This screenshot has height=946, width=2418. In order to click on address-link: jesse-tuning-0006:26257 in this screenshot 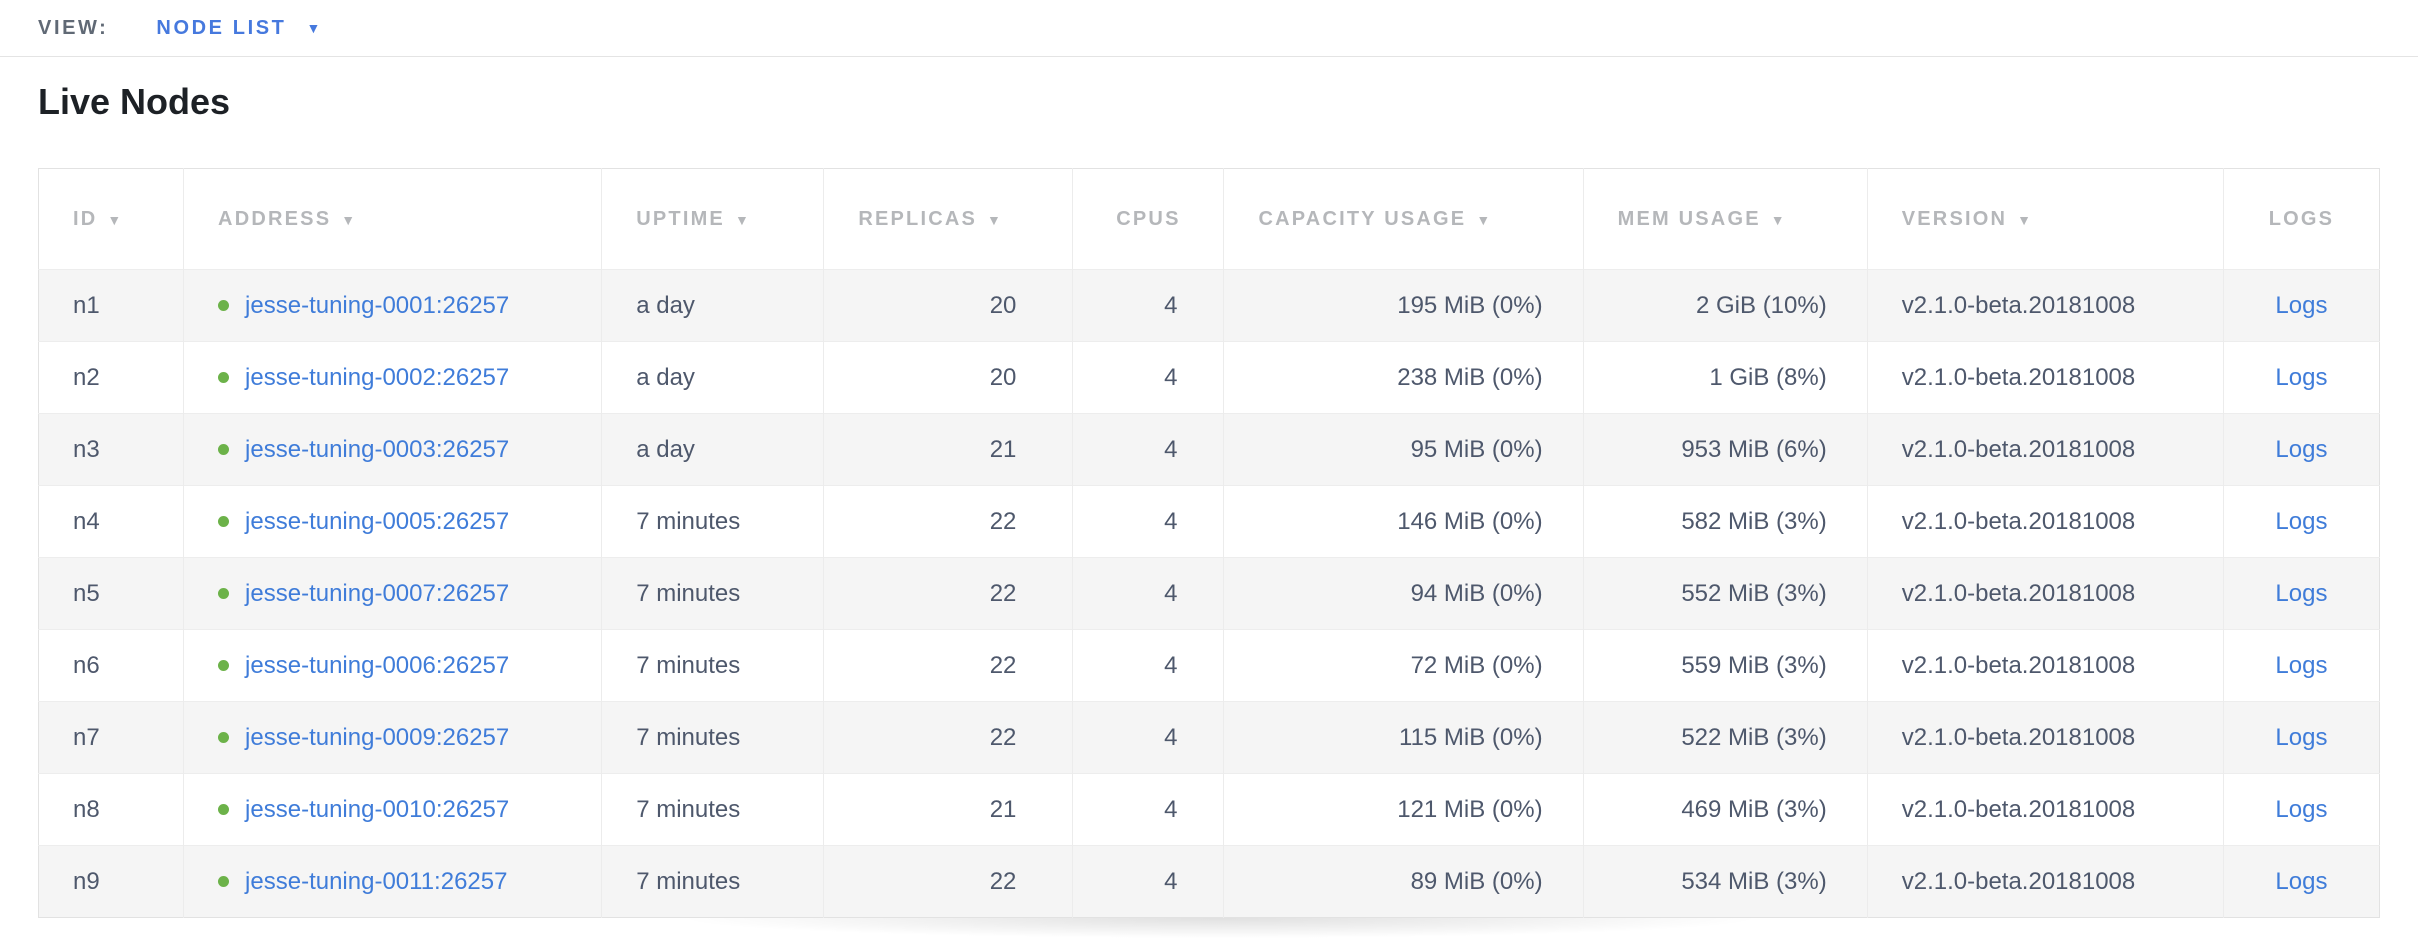, I will do `click(377, 665)`.